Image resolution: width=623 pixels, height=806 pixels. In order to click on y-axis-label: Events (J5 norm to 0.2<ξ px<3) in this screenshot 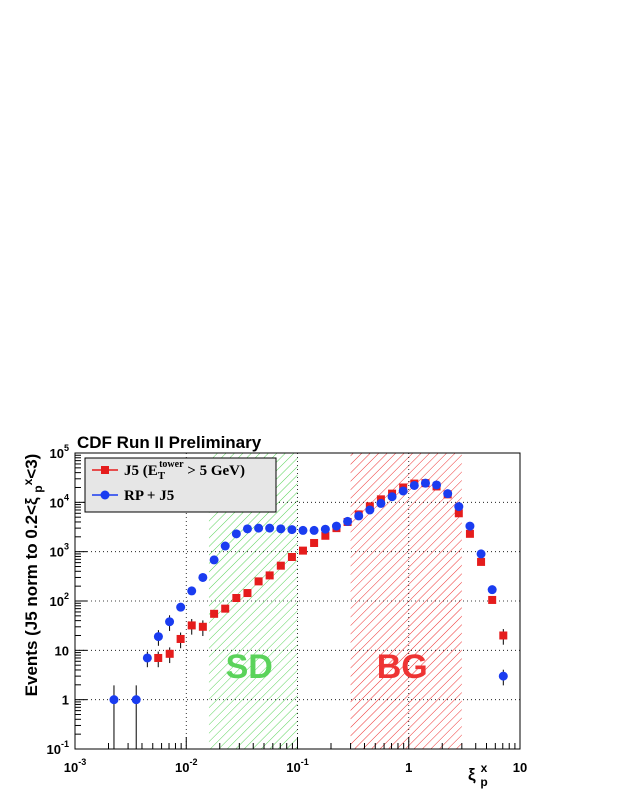, I will do `click(33, 575)`.